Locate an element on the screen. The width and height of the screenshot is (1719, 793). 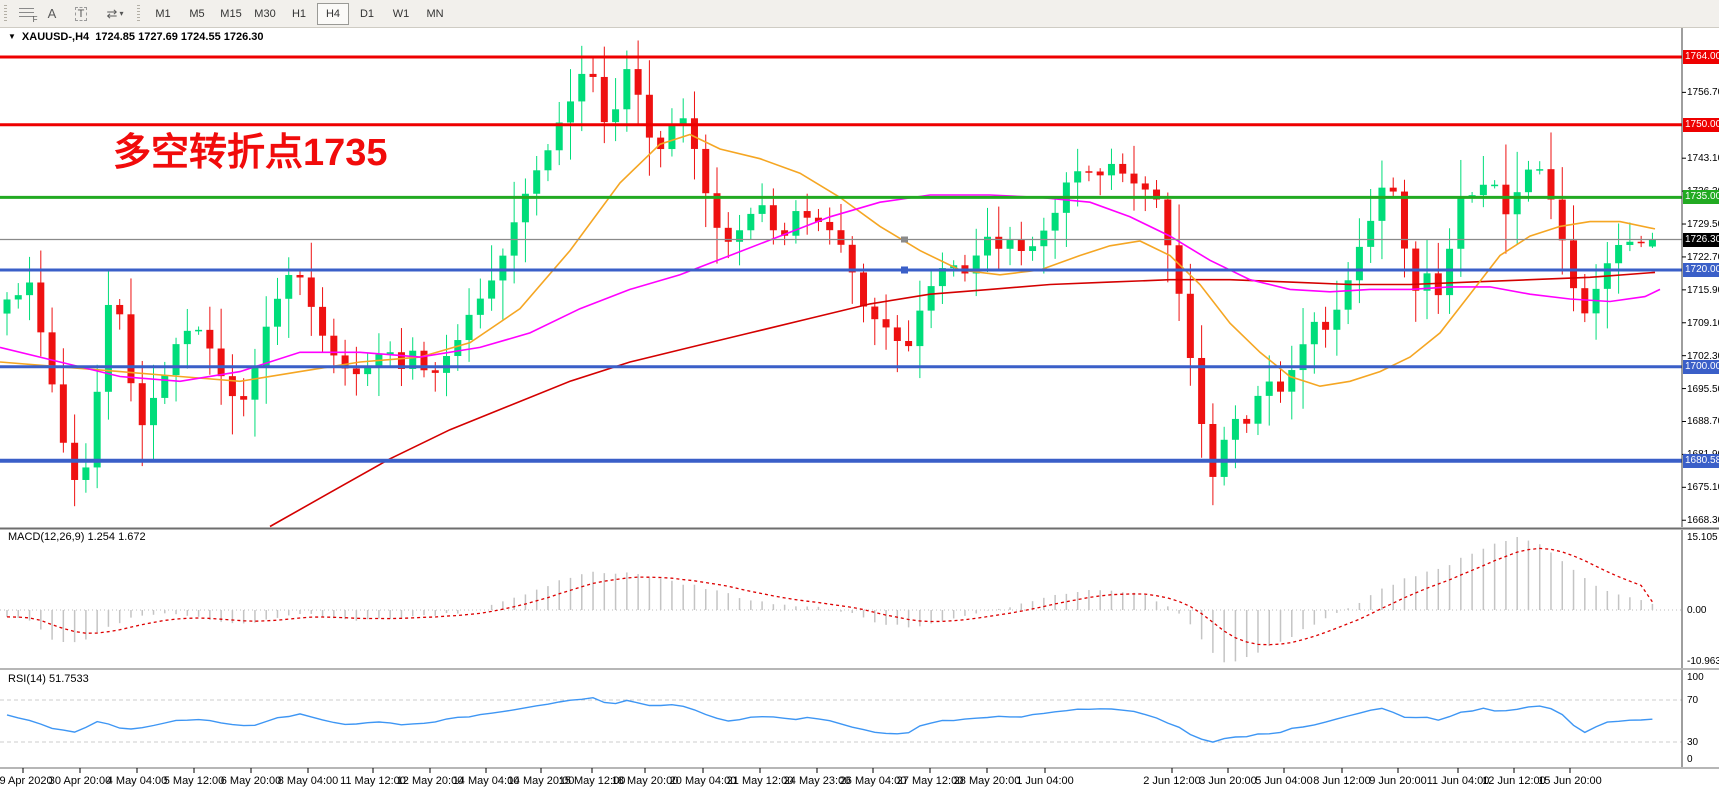
price-tick-label: 1668.30 is located at coordinates (1703, 521).